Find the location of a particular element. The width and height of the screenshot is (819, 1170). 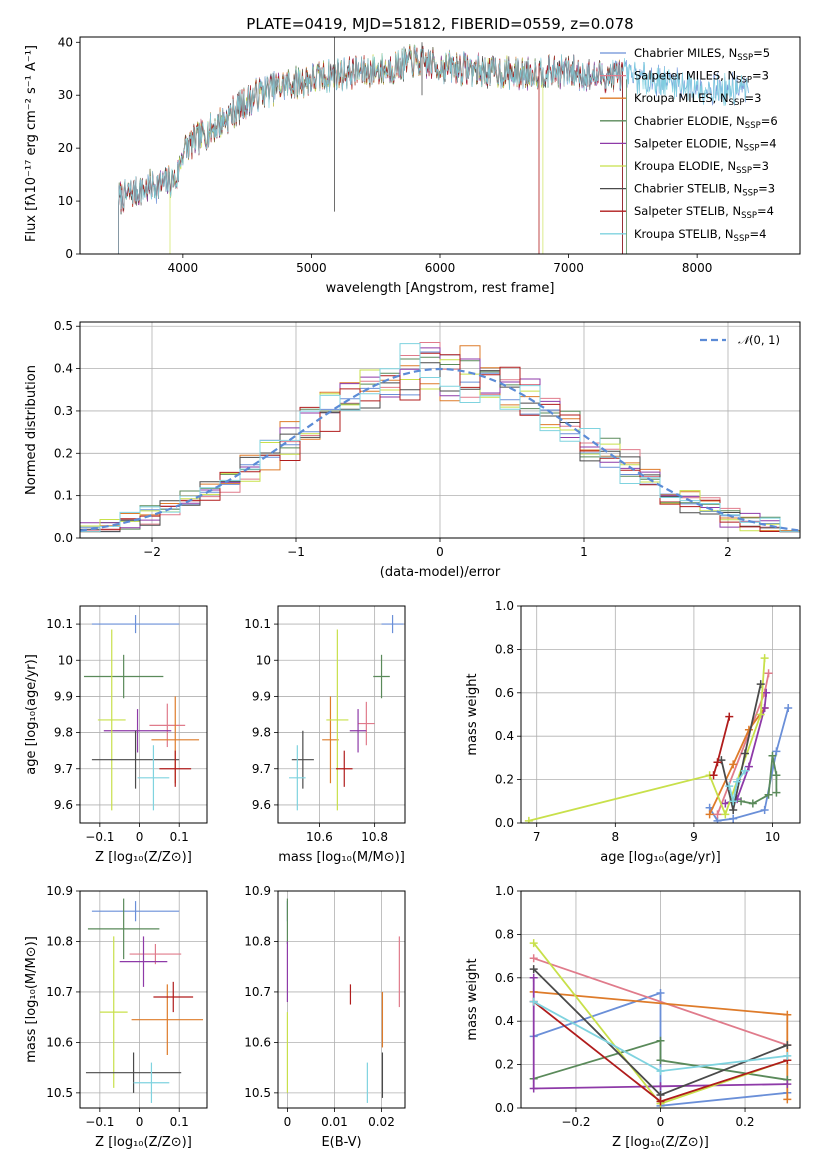

x-axis-label: E(B-V) is located at coordinates (341, 1142).